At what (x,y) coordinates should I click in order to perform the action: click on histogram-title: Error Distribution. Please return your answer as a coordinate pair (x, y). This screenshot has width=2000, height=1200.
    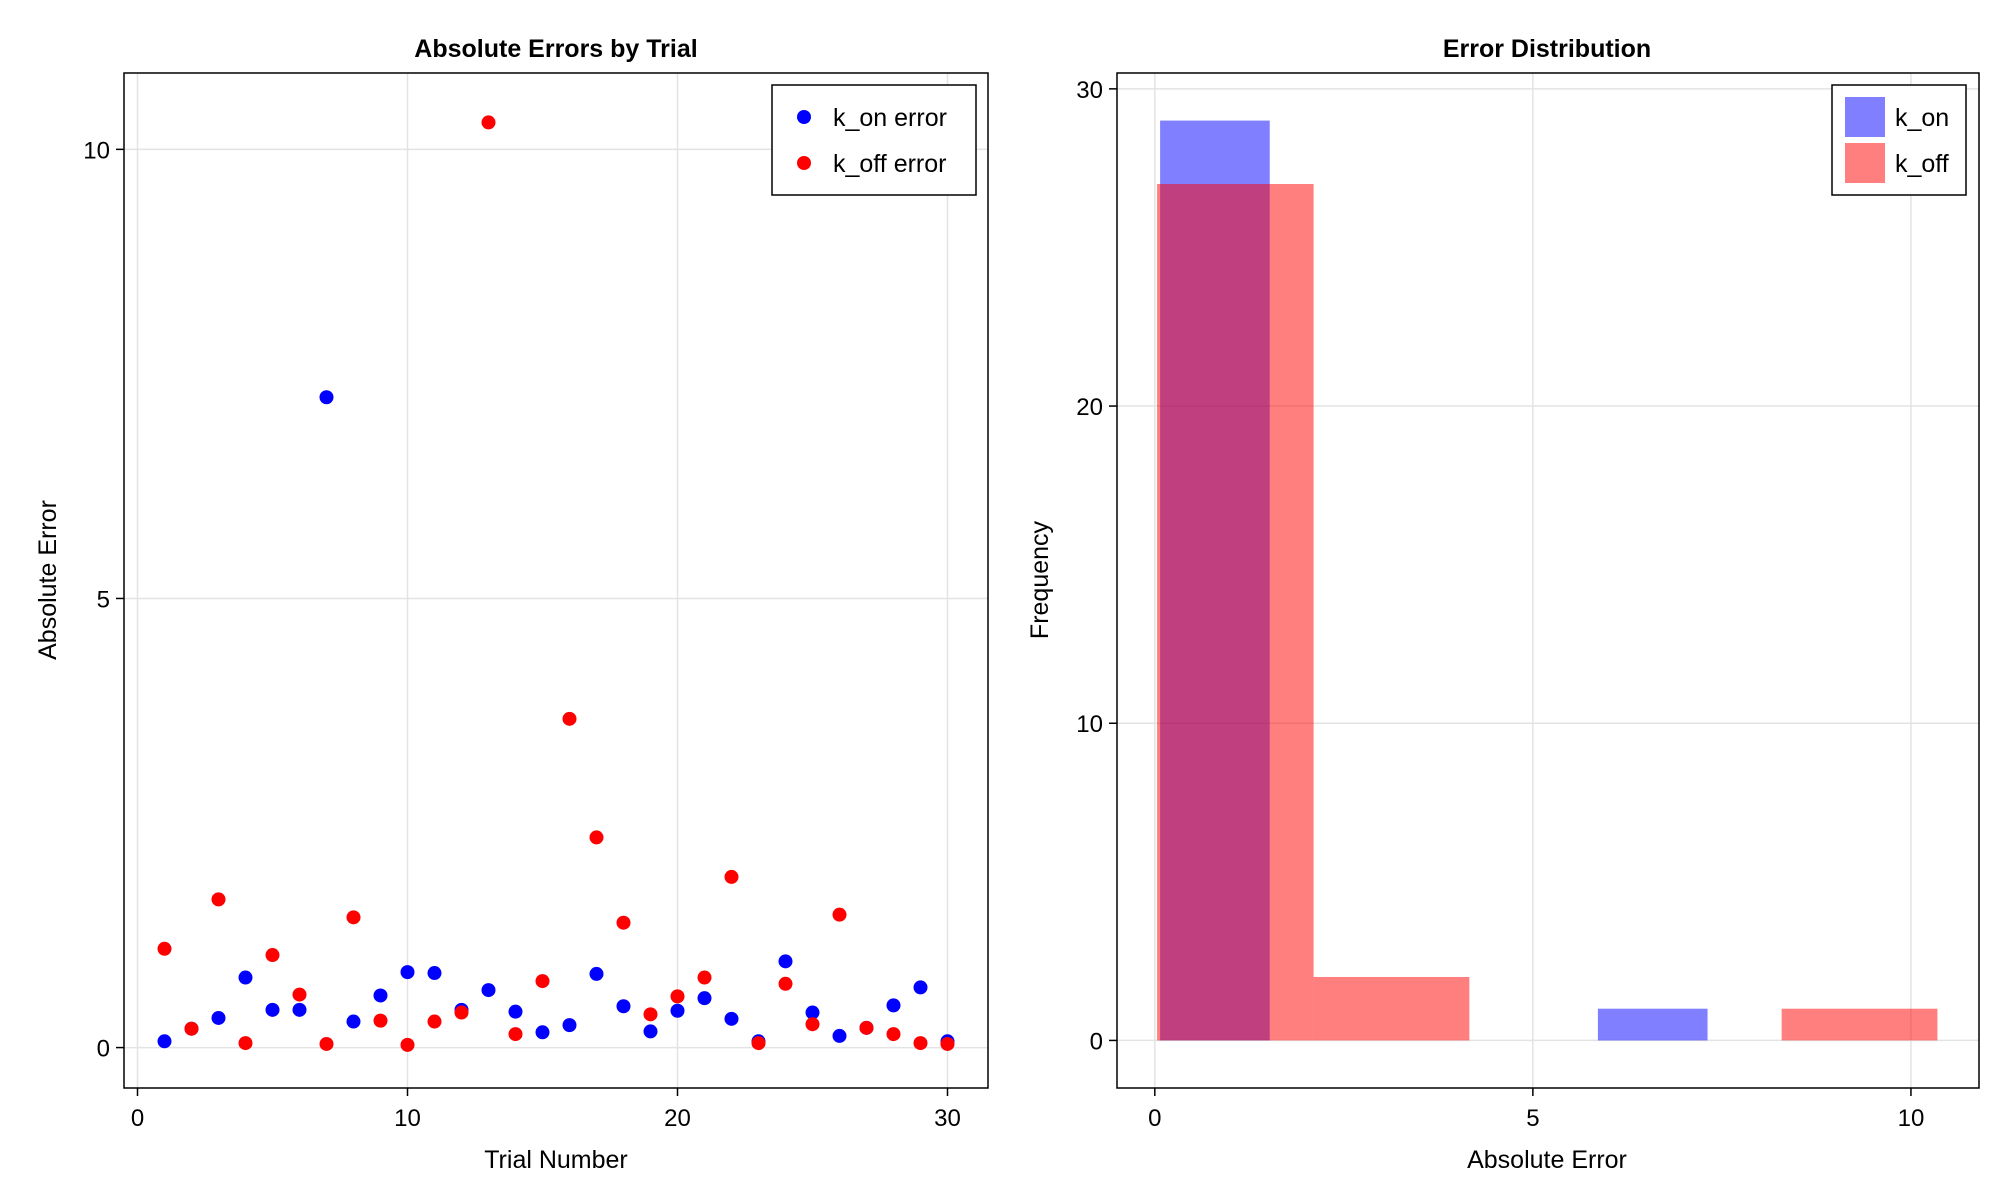
    Looking at the image, I should click on (1547, 49).